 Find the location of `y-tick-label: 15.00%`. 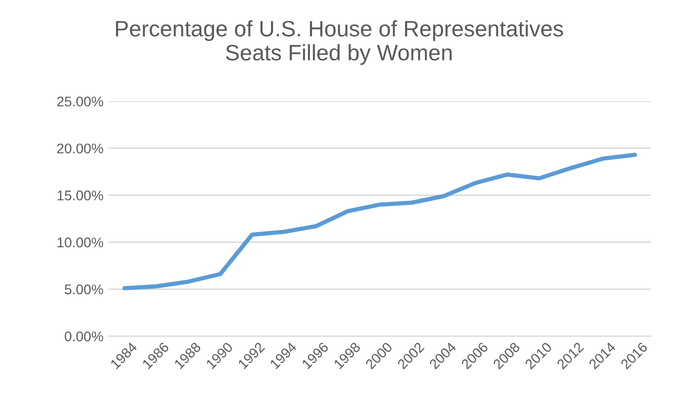

y-tick-label: 15.00% is located at coordinates (81, 195).